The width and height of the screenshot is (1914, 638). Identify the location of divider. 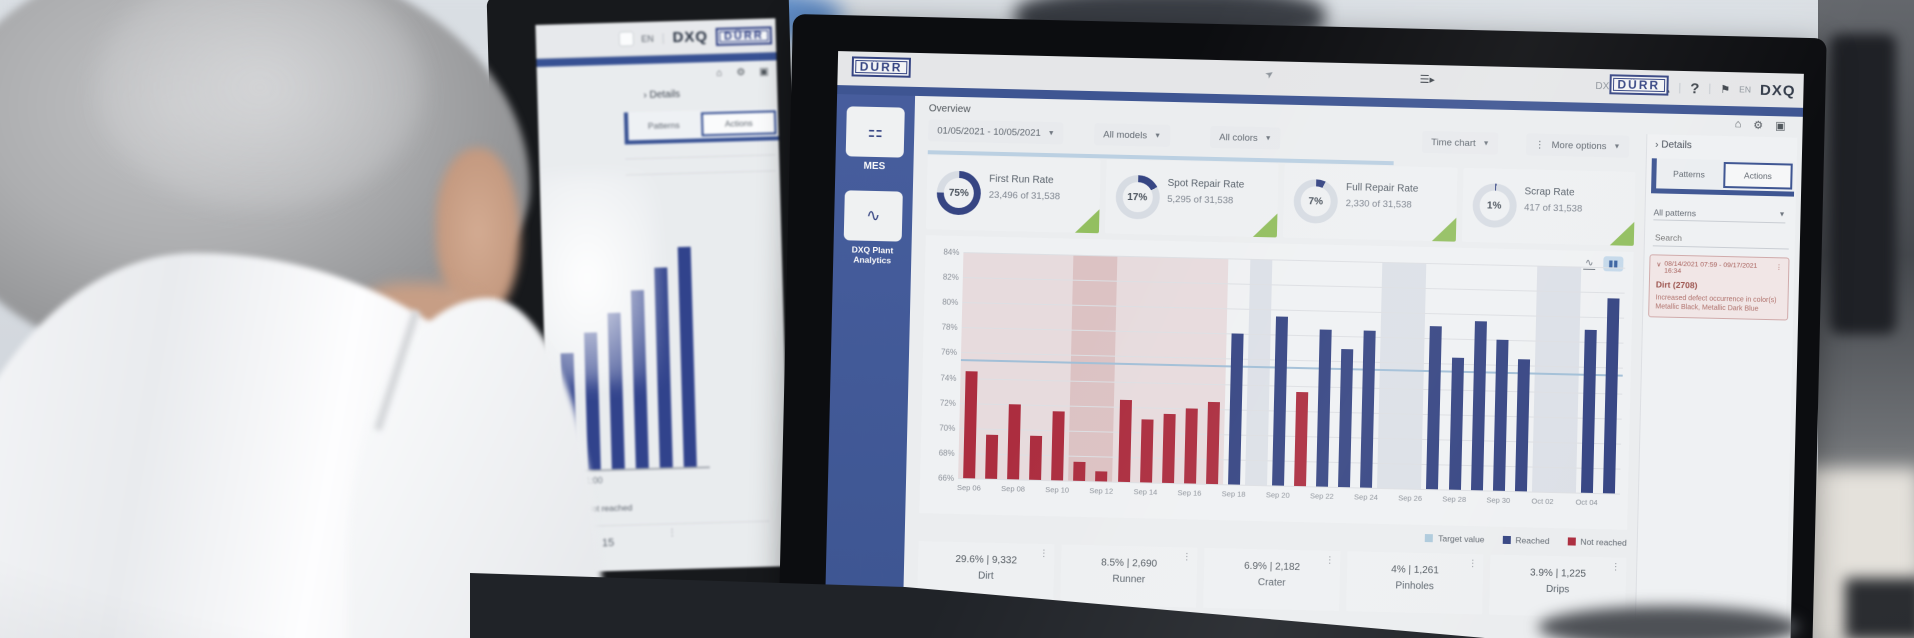
(700, 157).